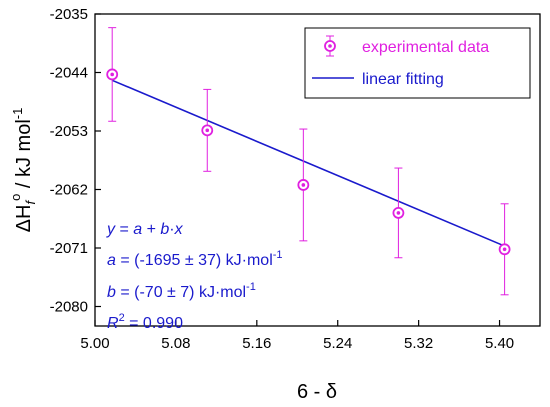 Image resolution: width=550 pixels, height=407 pixels. What do you see at coordinates (69, 190) in the screenshot?
I see `y-tick-label: -2062` at bounding box center [69, 190].